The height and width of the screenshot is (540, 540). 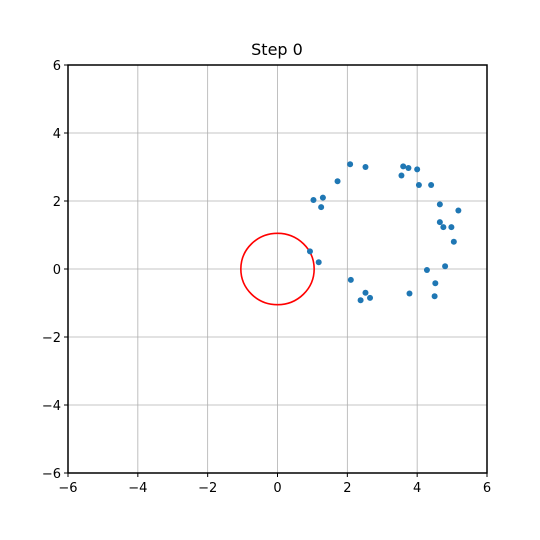 I want to click on circle-layer, so click(x=277, y=269).